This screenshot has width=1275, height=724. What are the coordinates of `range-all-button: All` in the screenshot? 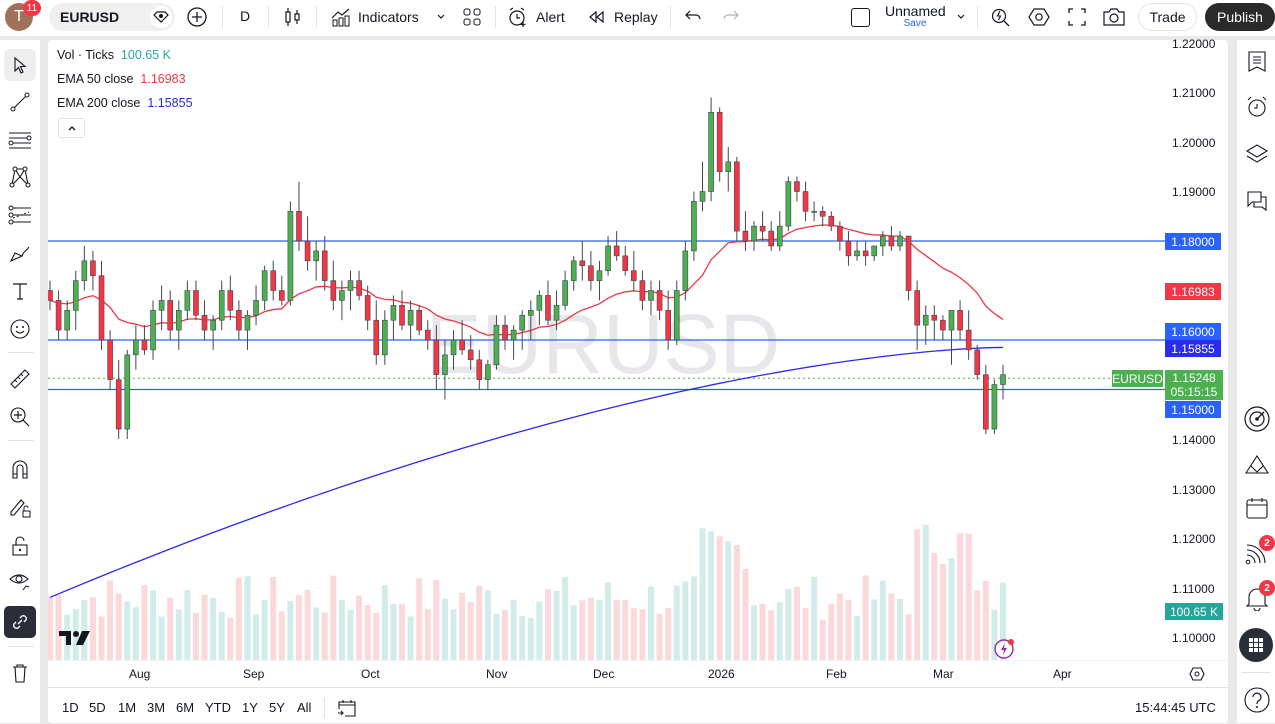 It's located at (304, 707).